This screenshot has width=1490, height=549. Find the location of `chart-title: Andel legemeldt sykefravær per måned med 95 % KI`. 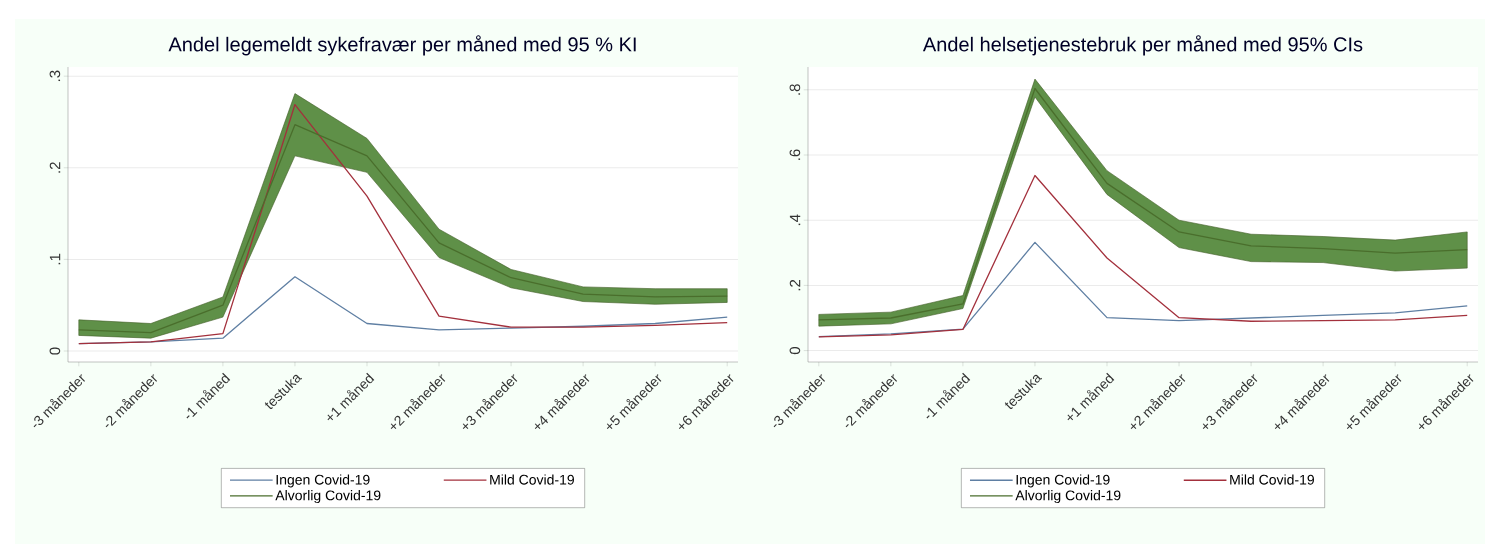

chart-title: Andel legemeldt sykefravær per måned med 95 % KI is located at coordinates (402, 45).